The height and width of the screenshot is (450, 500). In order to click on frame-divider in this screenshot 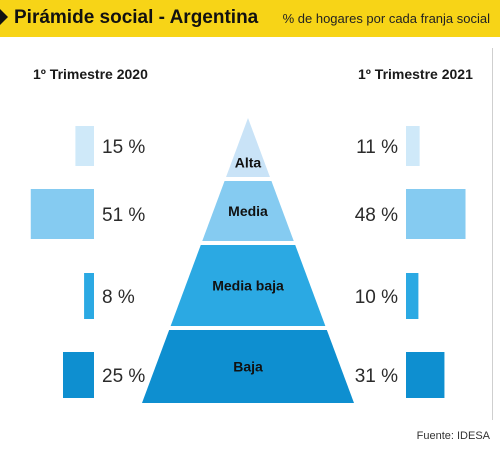, I will do `click(492, 234)`.